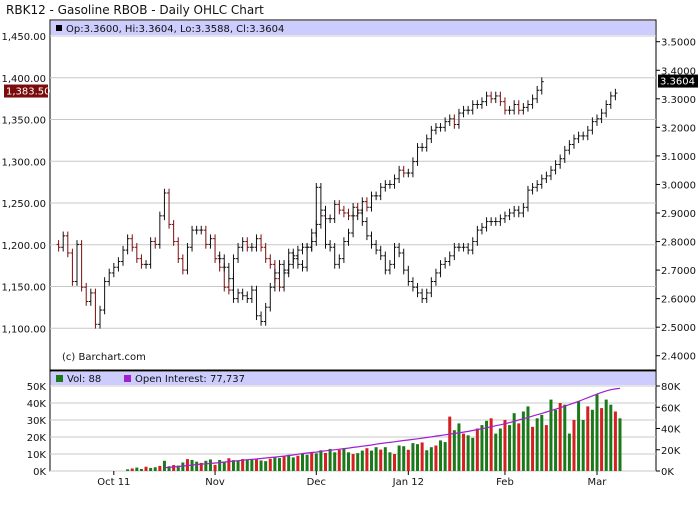 The width and height of the screenshot is (700, 512). Describe the element at coordinates (677, 82) in the screenshot. I see `last-price-label: 3.3604` at that location.